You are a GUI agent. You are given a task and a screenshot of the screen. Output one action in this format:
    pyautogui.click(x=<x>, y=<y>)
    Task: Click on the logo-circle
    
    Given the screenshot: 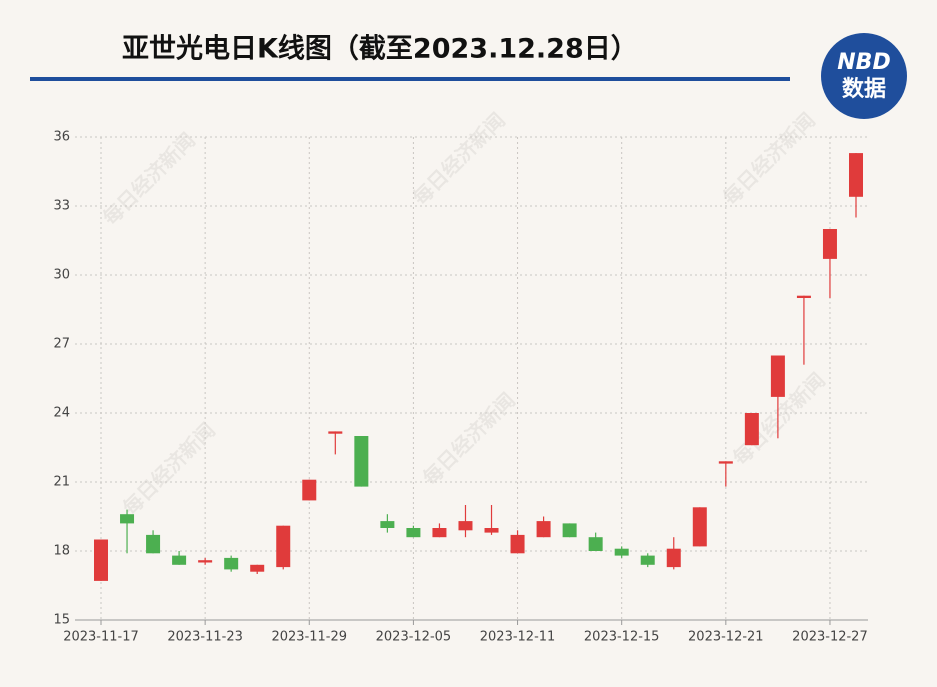 What is the action you would take?
    pyautogui.click(x=864, y=76)
    